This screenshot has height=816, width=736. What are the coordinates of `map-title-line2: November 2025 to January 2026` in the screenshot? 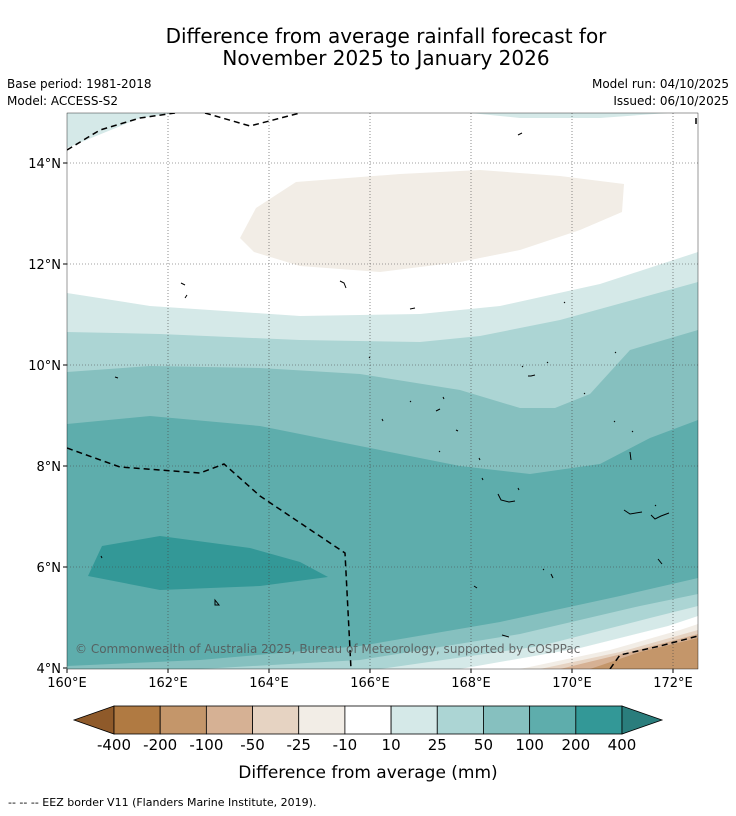 It's located at (386, 58).